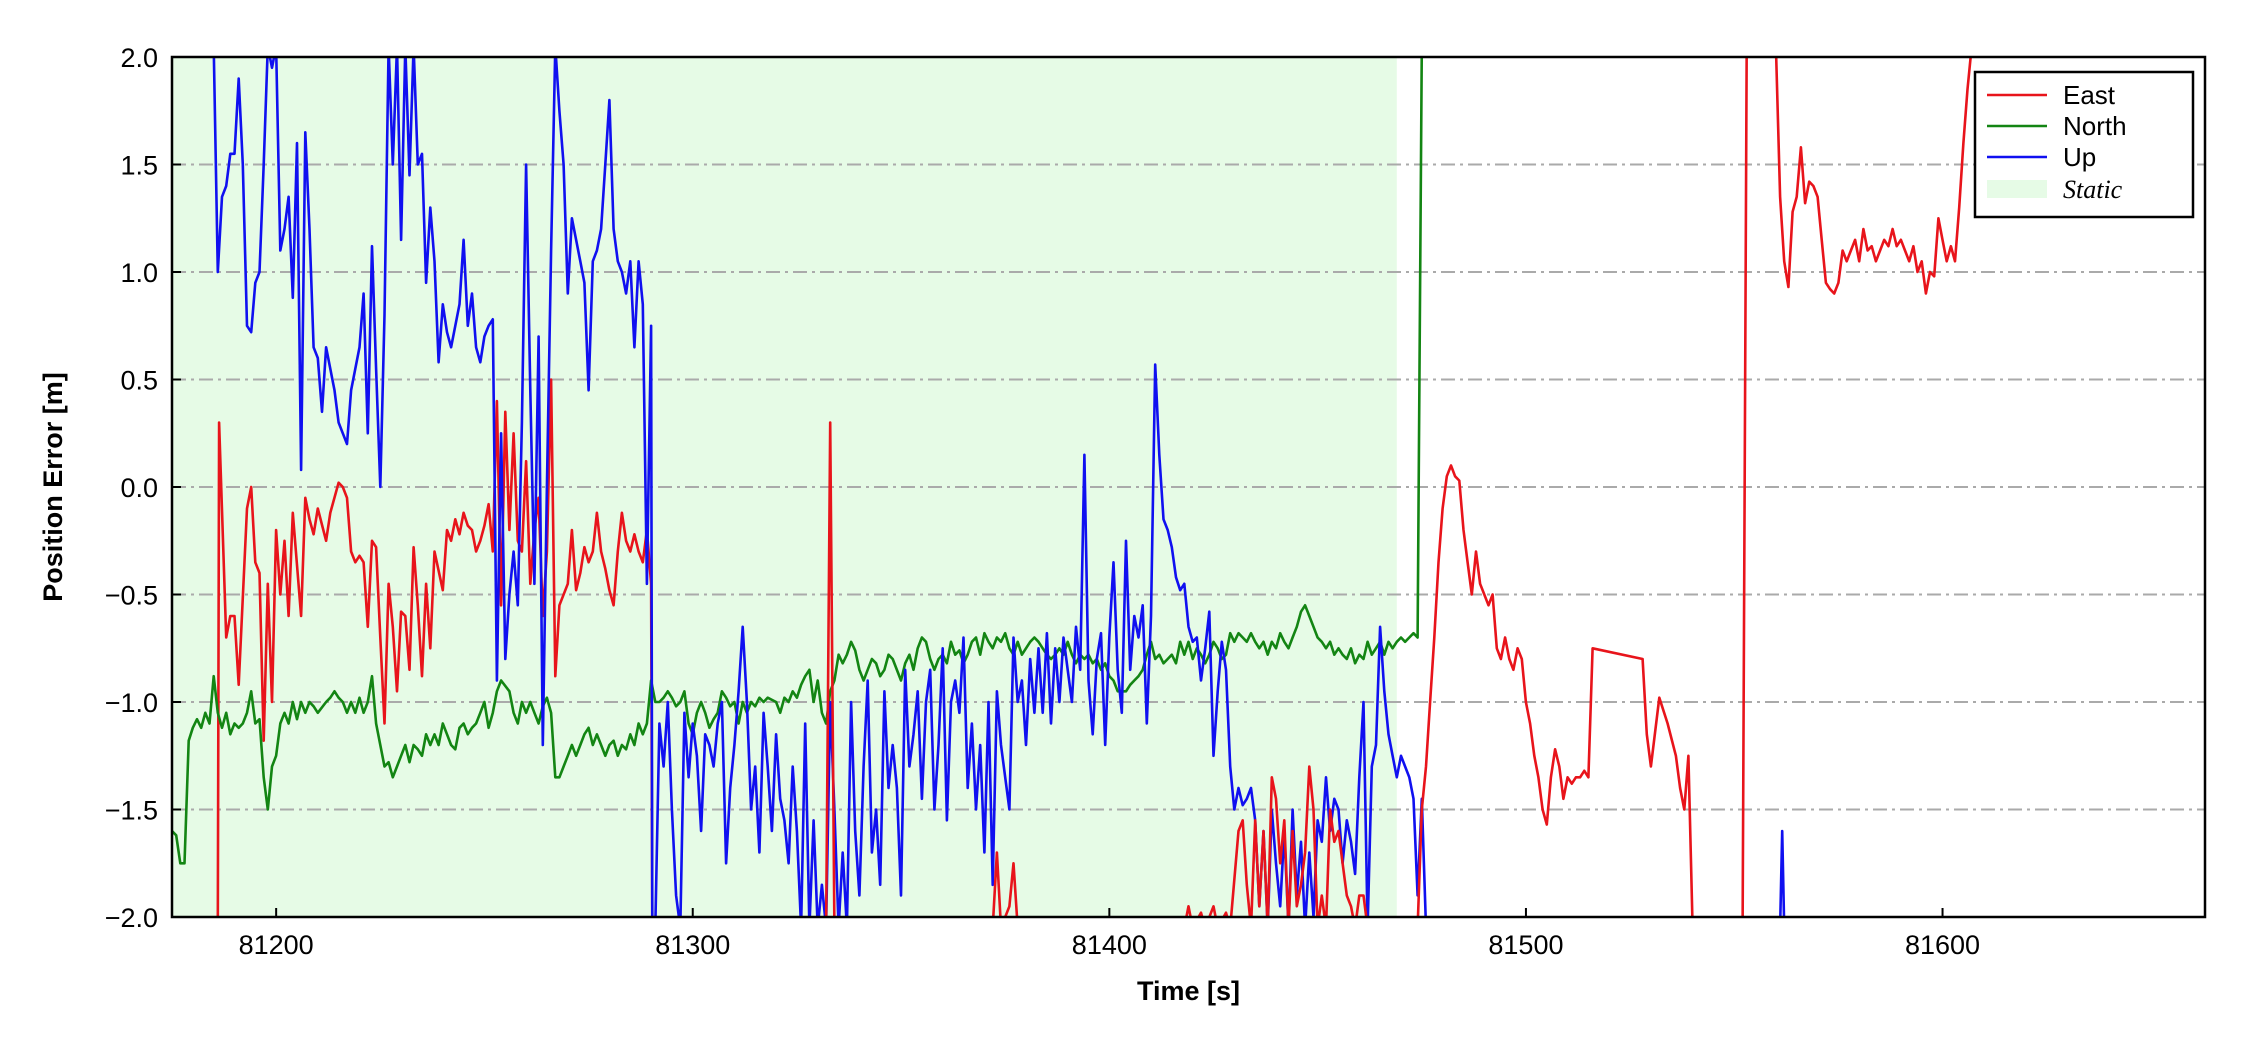 The width and height of the screenshot is (2250, 1050). Describe the element at coordinates (1109, 945) in the screenshot. I see `x-tick-label: 81400` at that location.